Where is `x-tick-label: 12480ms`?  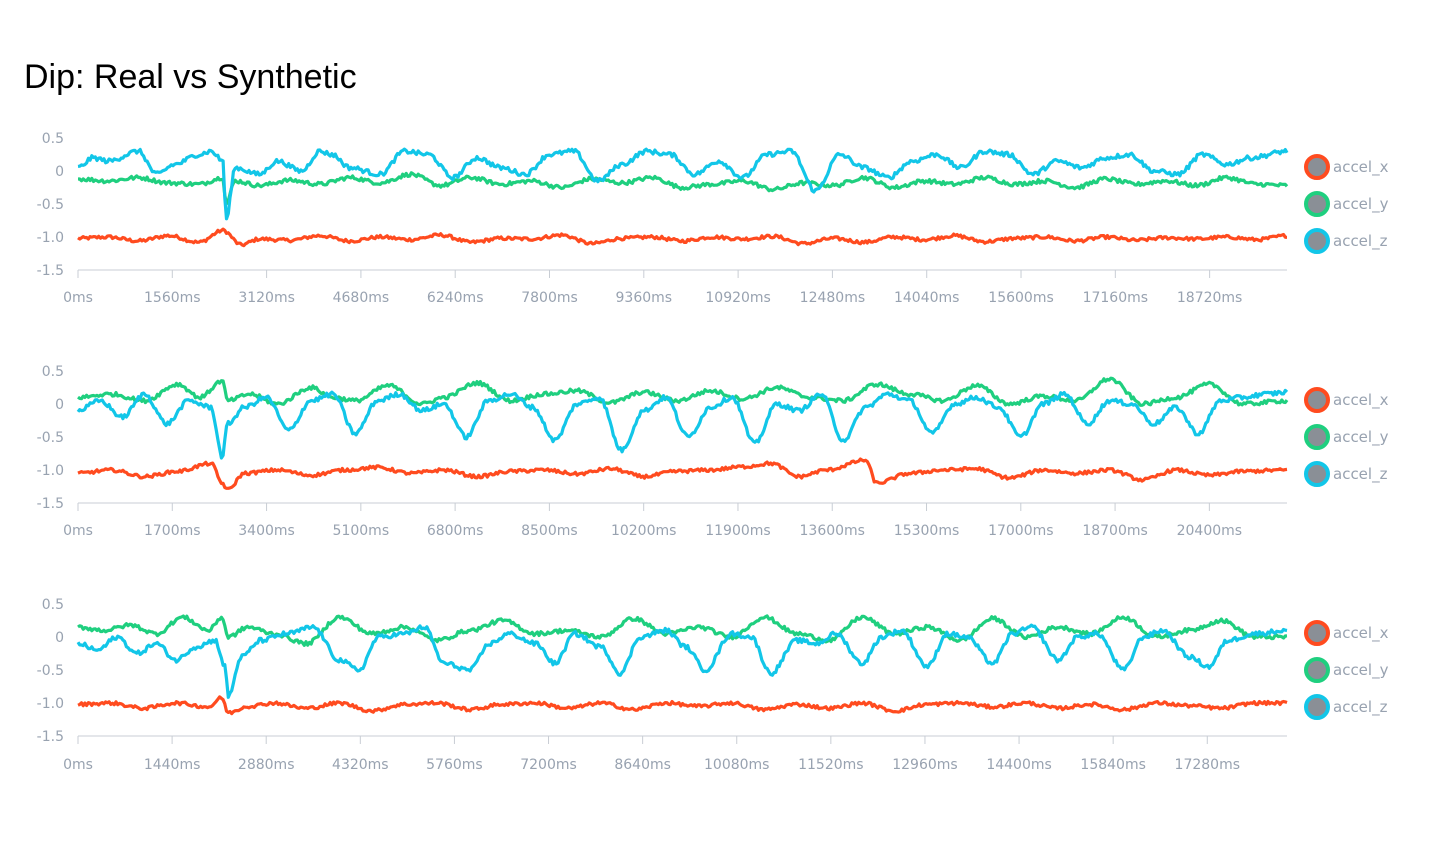
x-tick-label: 12480ms is located at coordinates (832, 298).